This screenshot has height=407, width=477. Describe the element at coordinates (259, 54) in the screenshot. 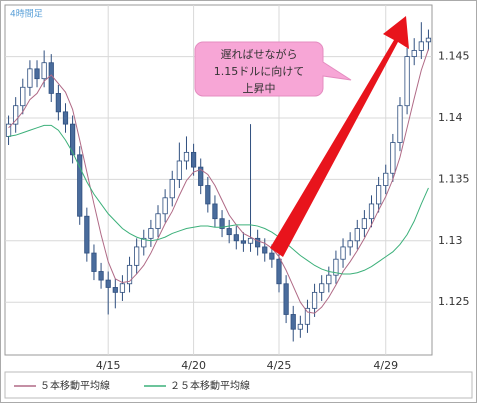

I see `callout-line: 遅ればせながら` at that location.